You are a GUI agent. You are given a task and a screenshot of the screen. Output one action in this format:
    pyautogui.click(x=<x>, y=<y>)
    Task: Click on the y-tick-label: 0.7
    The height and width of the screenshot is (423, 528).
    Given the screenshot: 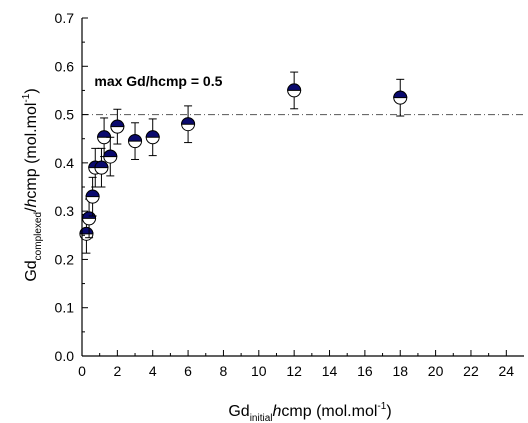 What is the action you would take?
    pyautogui.click(x=65, y=18)
    